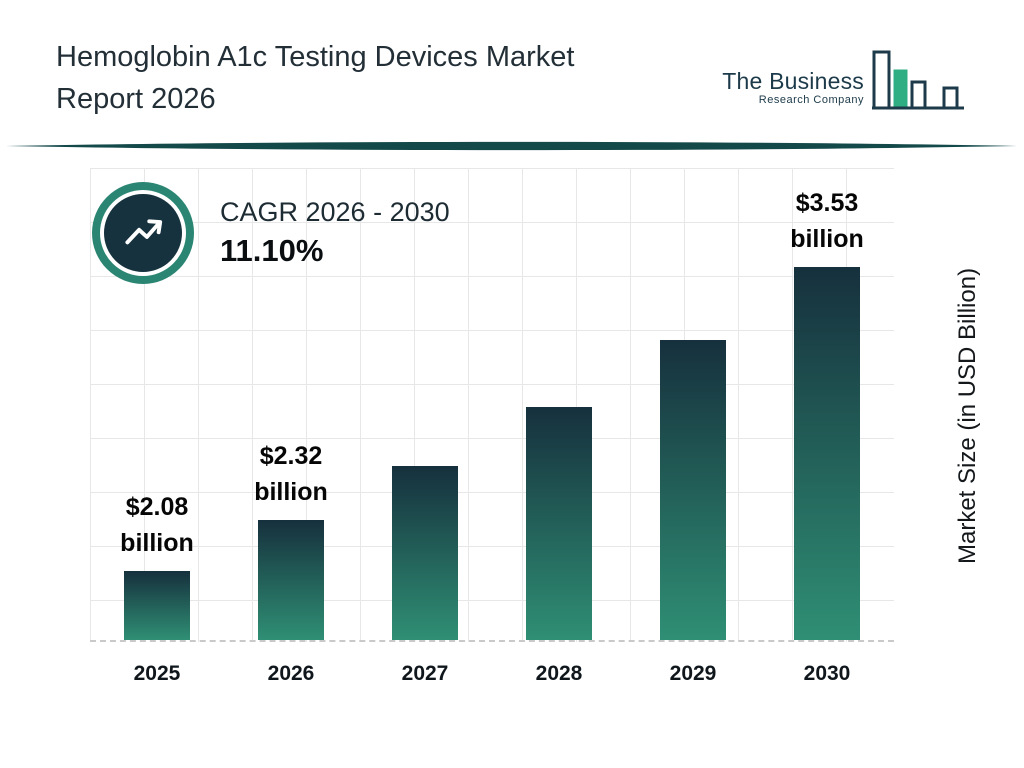 The width and height of the screenshot is (1024, 768). I want to click on company-logo-tagline: Research Company, so click(811, 100).